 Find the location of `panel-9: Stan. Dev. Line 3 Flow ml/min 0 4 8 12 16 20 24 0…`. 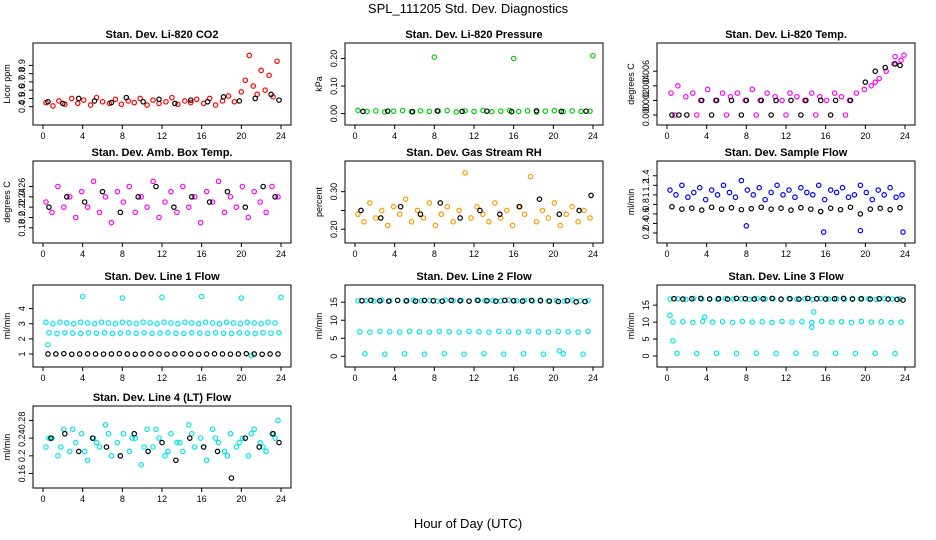

panel-9: Stan. Dev. Line 3 Flow ml/min 0 4 8 12 16 20 24 0… is located at coordinates (771, 327).